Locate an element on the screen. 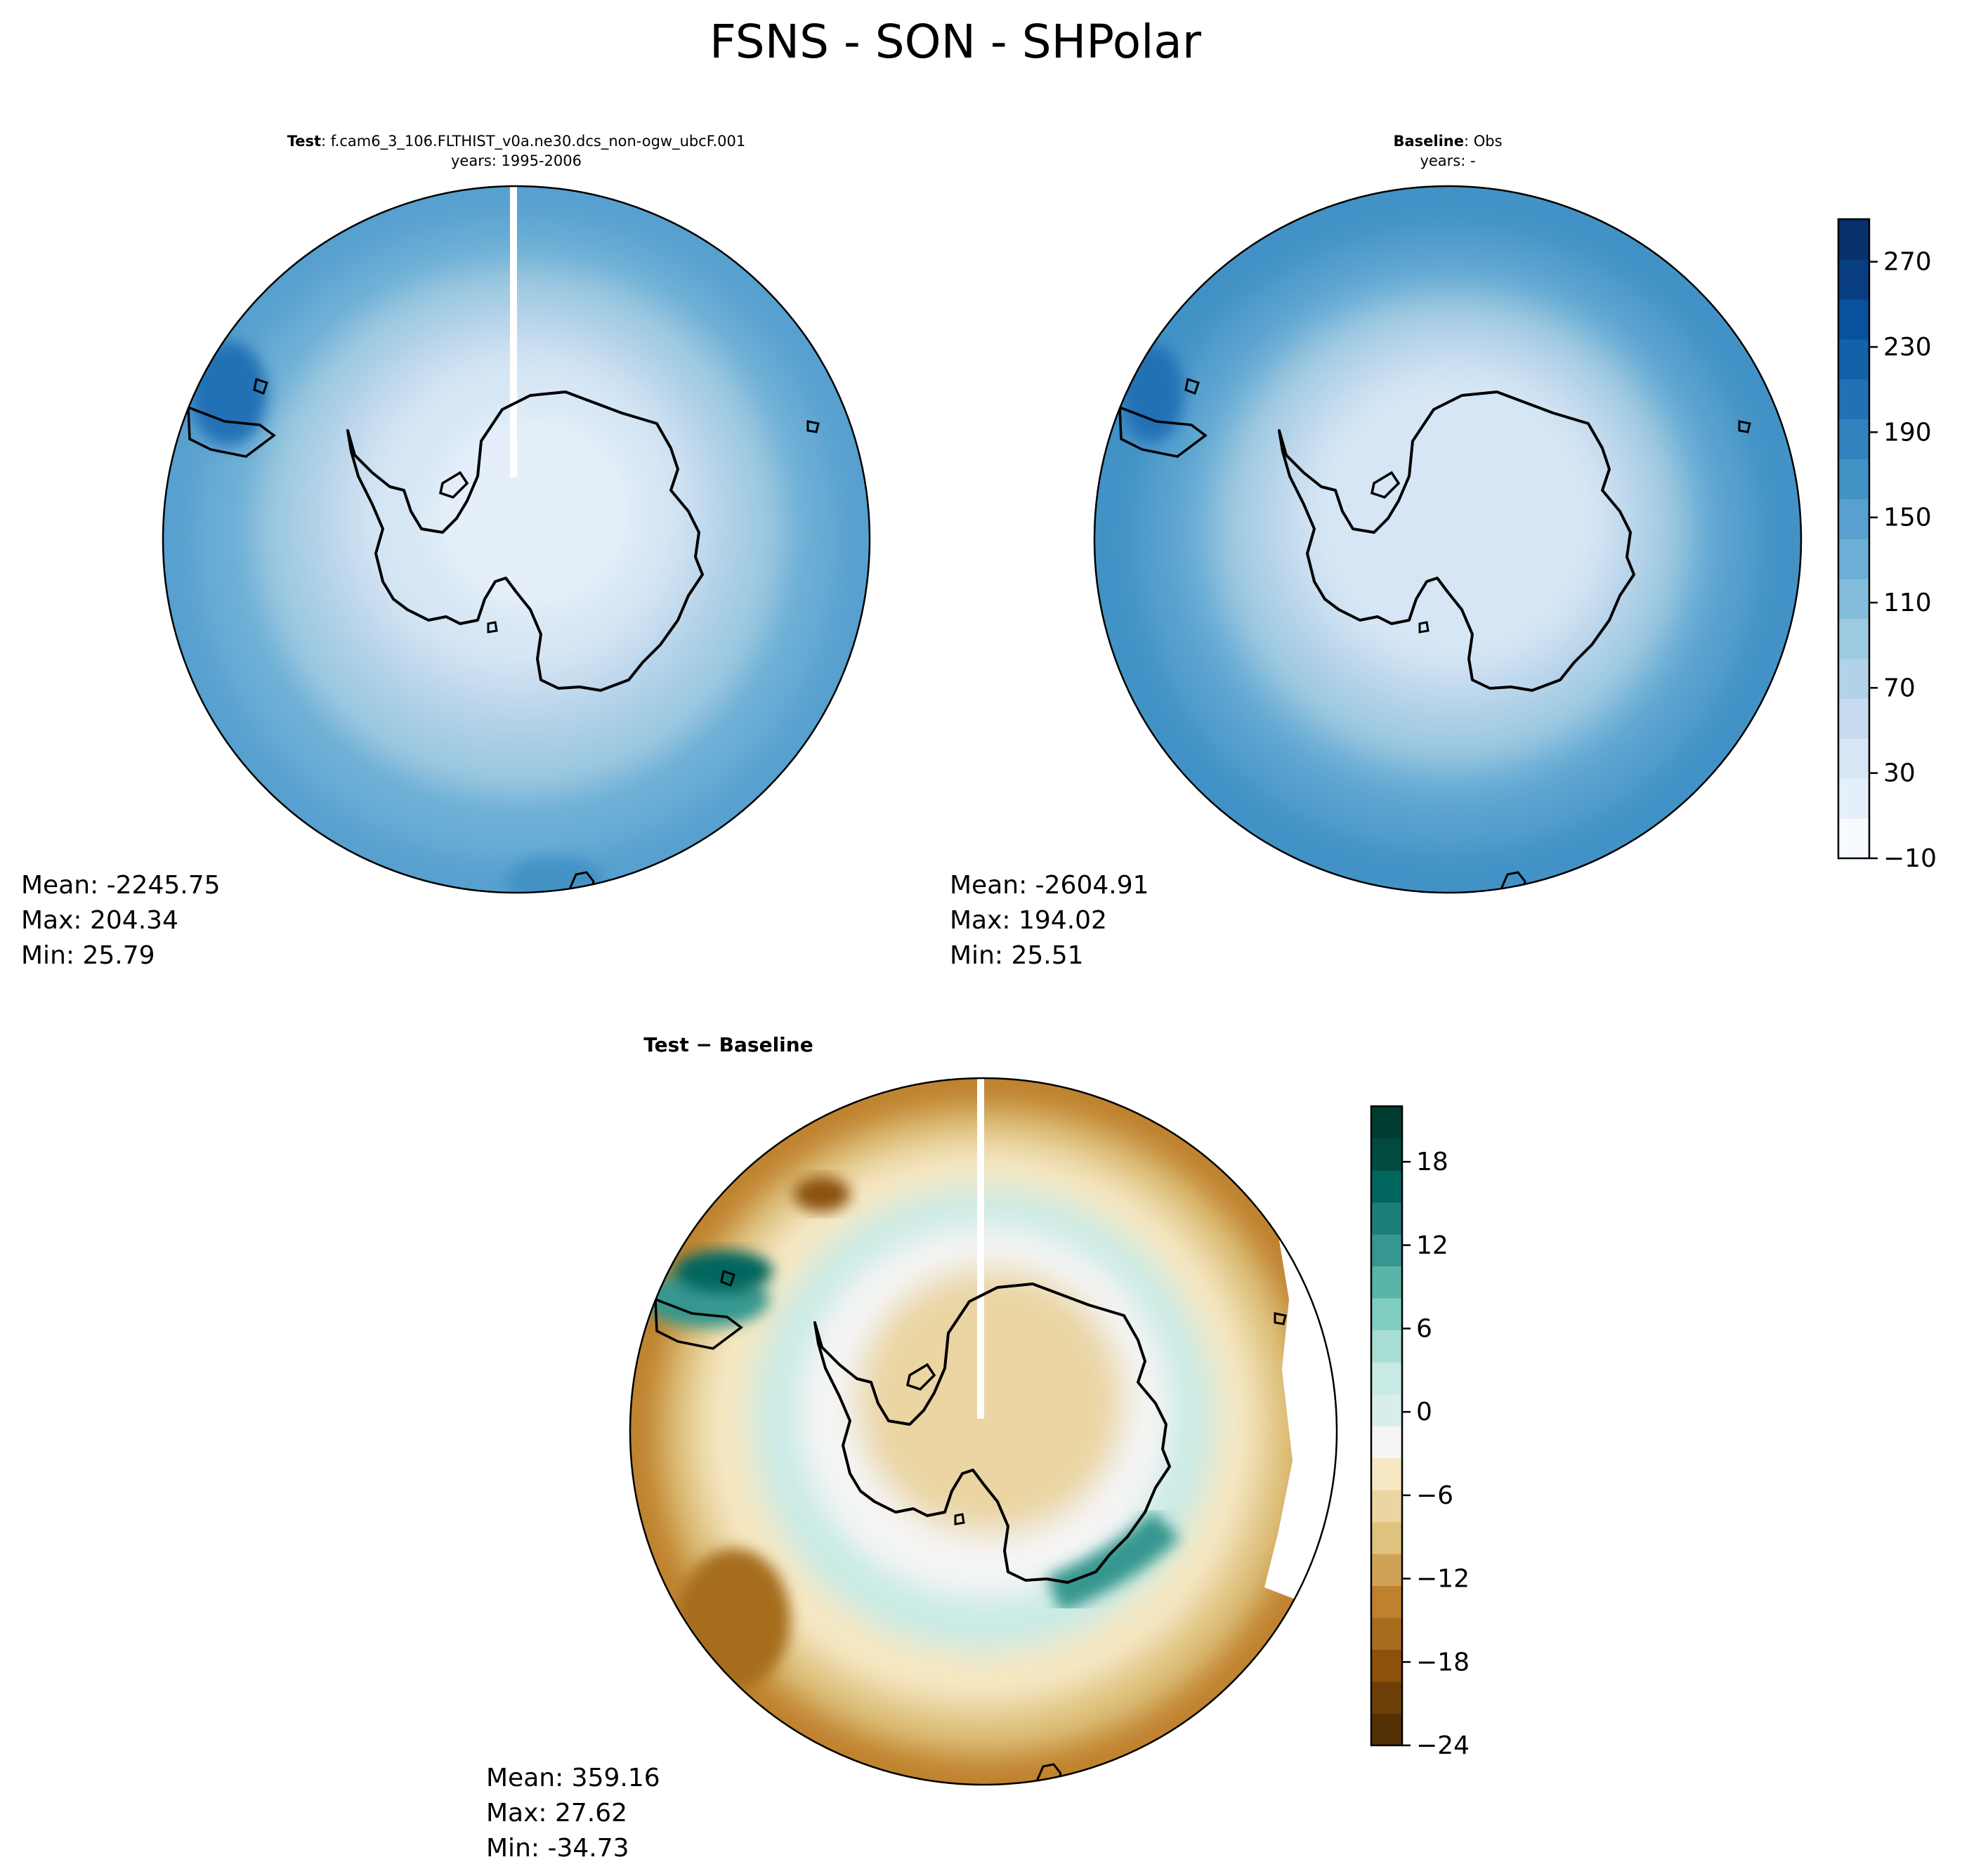  main-colorbar-border is located at coordinates (1854, 539).